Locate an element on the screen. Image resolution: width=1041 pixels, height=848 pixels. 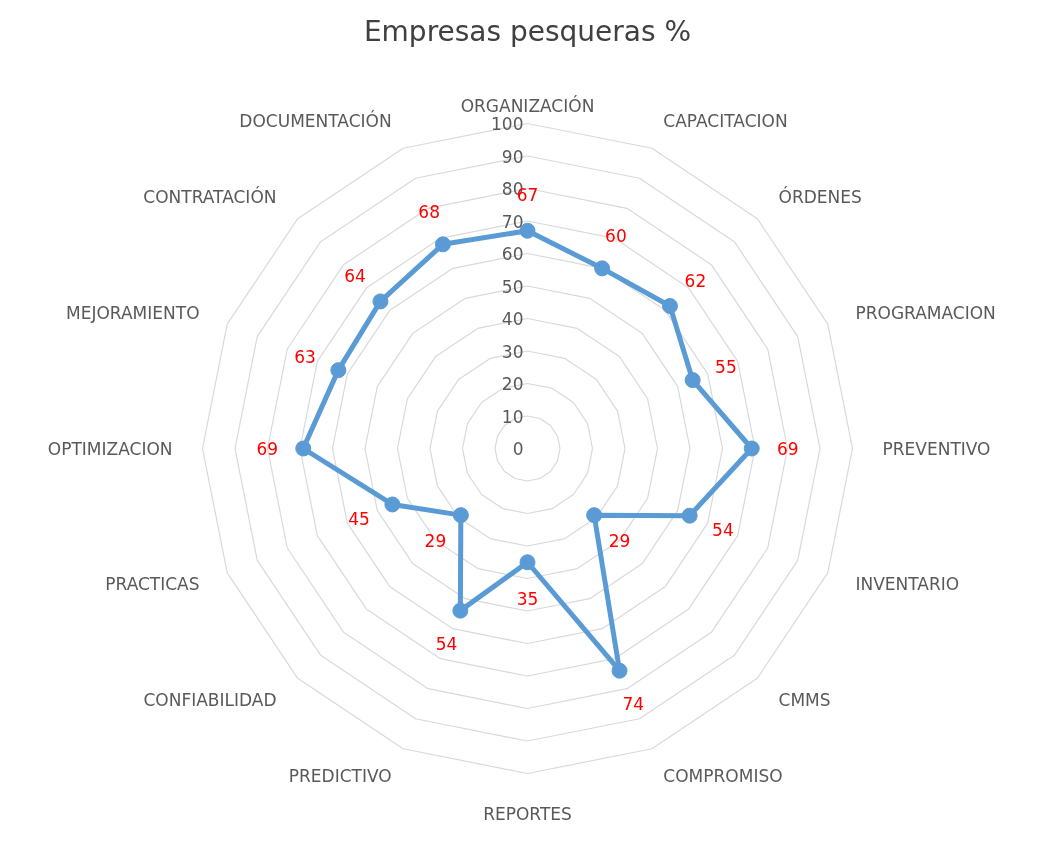
data-label: 74 is located at coordinates (633, 704).